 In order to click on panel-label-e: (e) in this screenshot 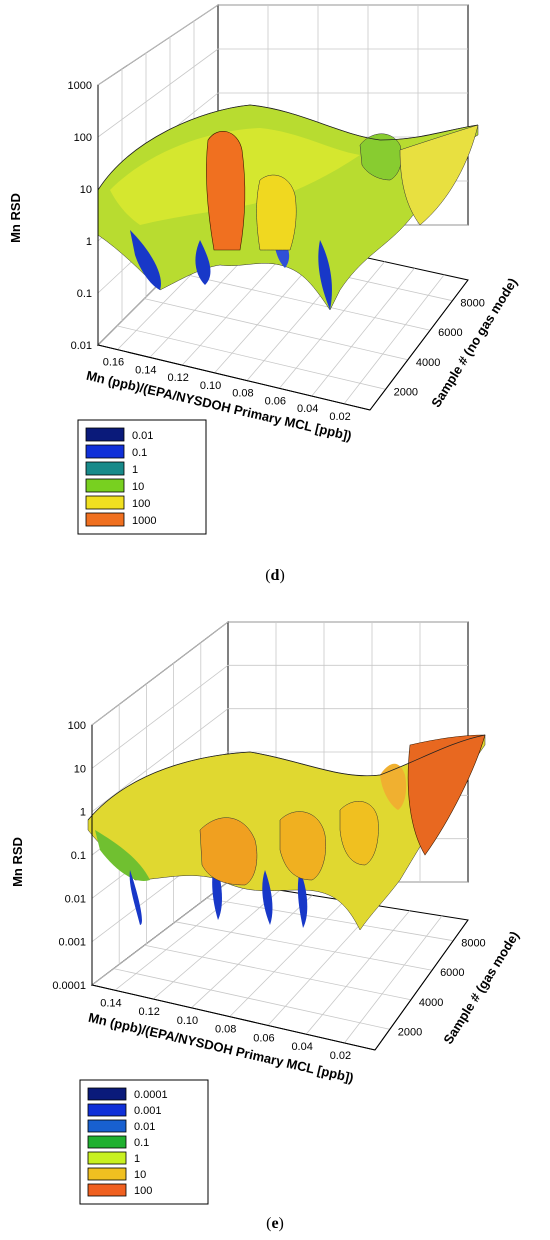, I will do `click(275, 1223)`.